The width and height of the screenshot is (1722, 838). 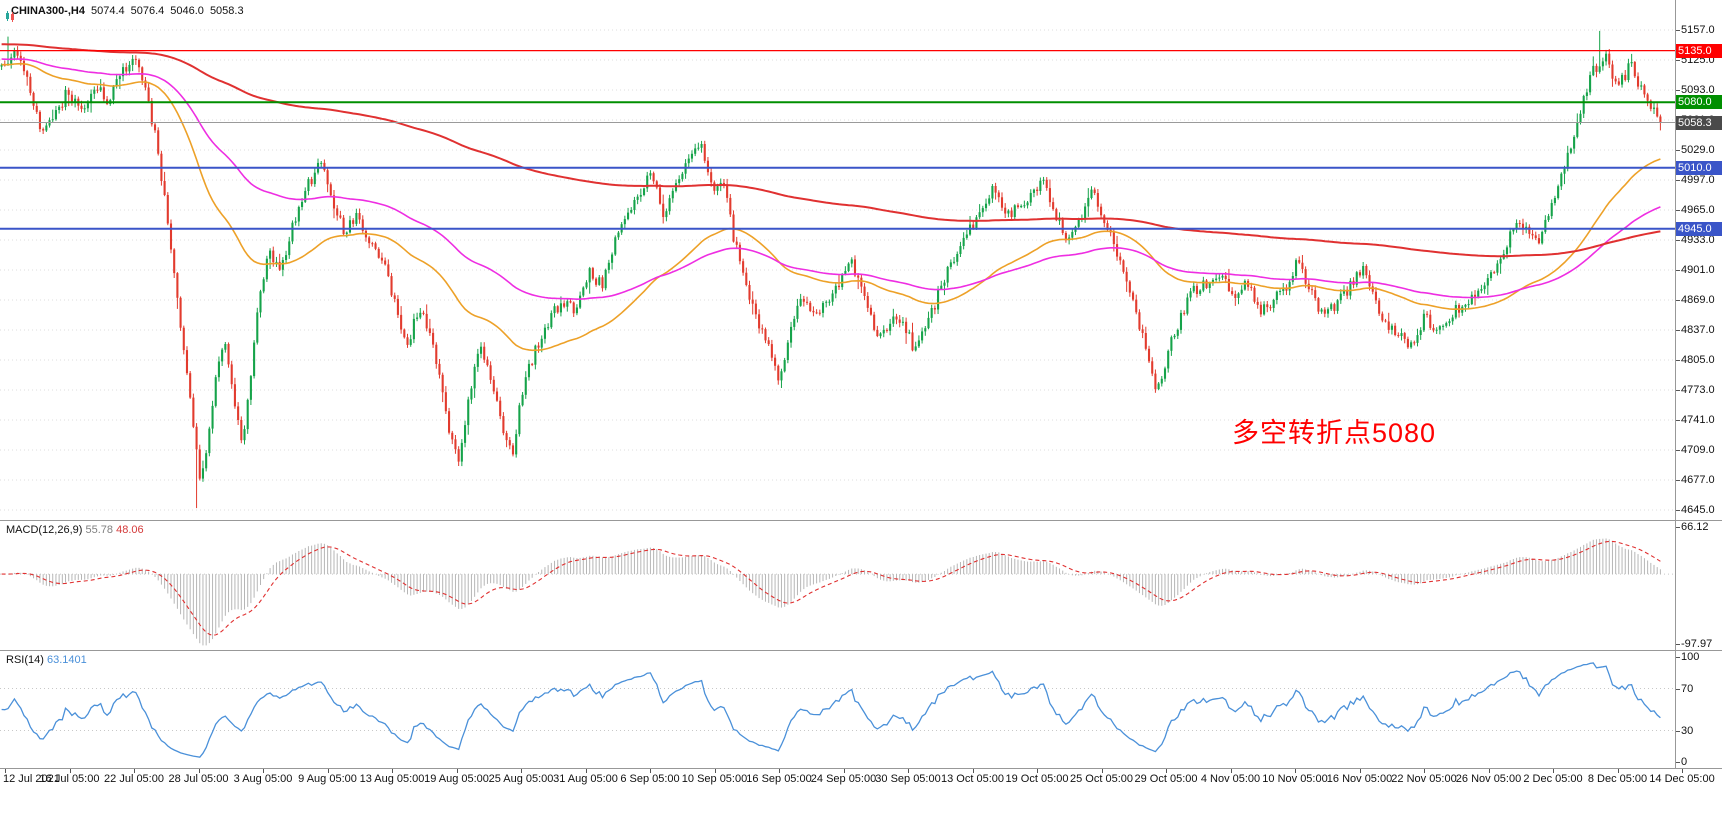 What do you see at coordinates (831, 588) in the screenshot?
I see `macd-signal-line` at bounding box center [831, 588].